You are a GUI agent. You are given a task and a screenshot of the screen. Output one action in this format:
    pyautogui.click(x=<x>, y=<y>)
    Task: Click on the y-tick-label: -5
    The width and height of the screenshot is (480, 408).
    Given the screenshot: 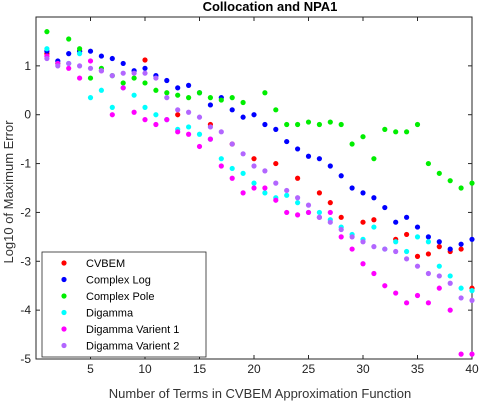 What is the action you would take?
    pyautogui.click(x=25, y=359)
    